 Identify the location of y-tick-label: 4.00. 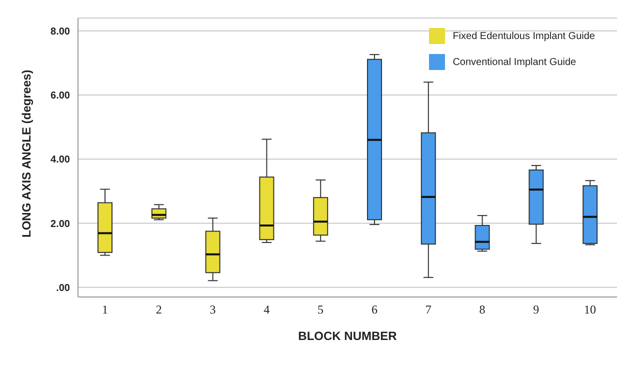
(60, 160).